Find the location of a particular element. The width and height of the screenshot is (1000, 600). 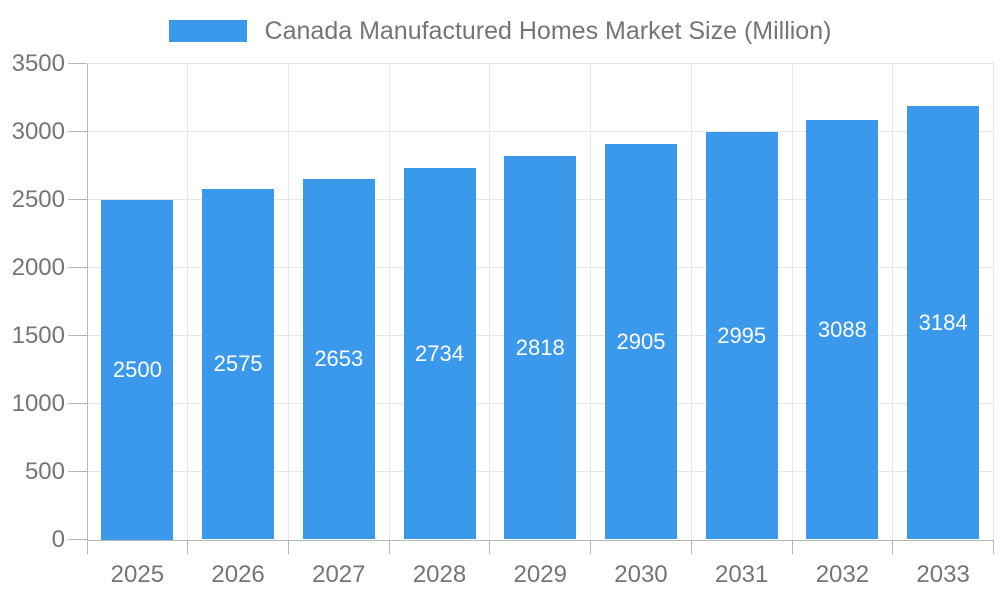

bar-value-label: 3184 is located at coordinates (943, 322).